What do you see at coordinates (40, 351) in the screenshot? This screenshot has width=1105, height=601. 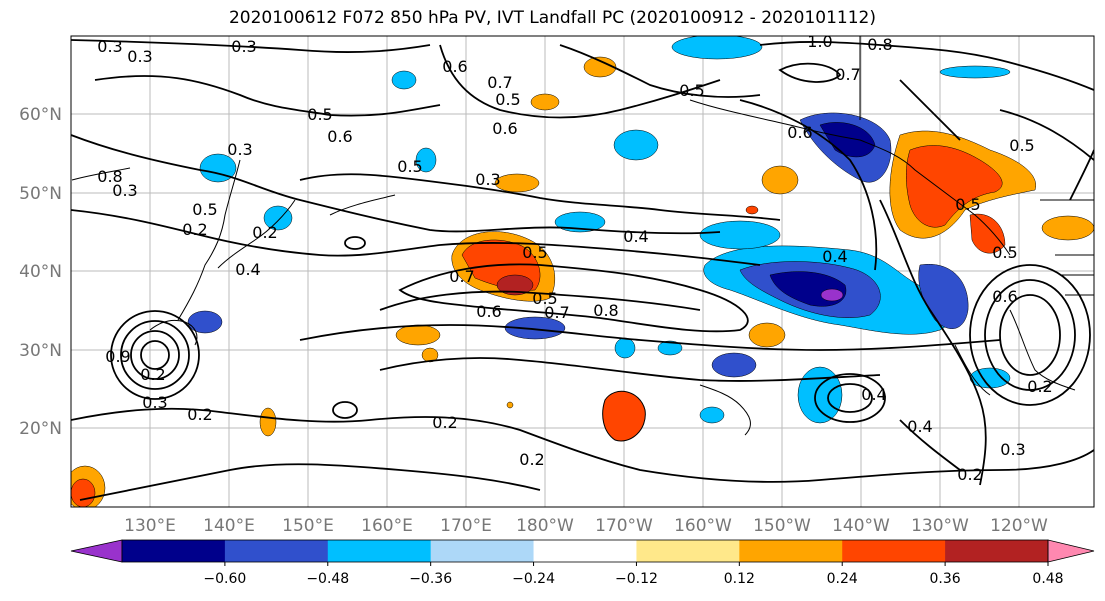 I see `latitude-label: 30°N` at bounding box center [40, 351].